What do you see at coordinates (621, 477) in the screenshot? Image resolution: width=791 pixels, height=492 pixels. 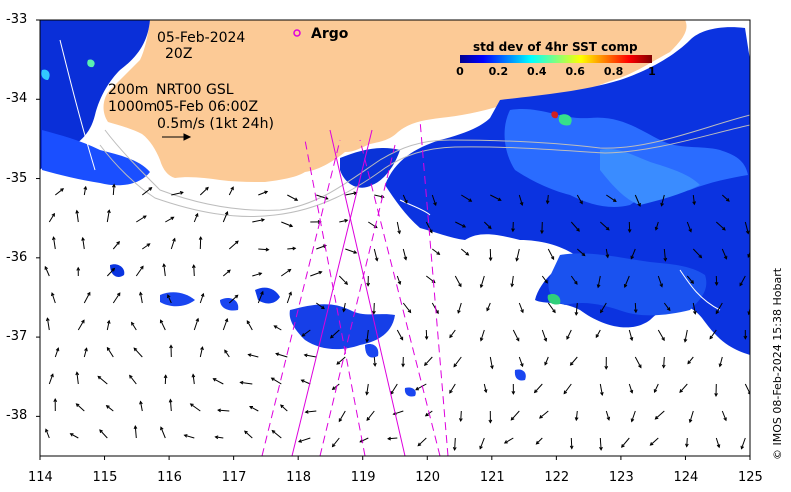 I see `x-tick-label: 123` at bounding box center [621, 477].